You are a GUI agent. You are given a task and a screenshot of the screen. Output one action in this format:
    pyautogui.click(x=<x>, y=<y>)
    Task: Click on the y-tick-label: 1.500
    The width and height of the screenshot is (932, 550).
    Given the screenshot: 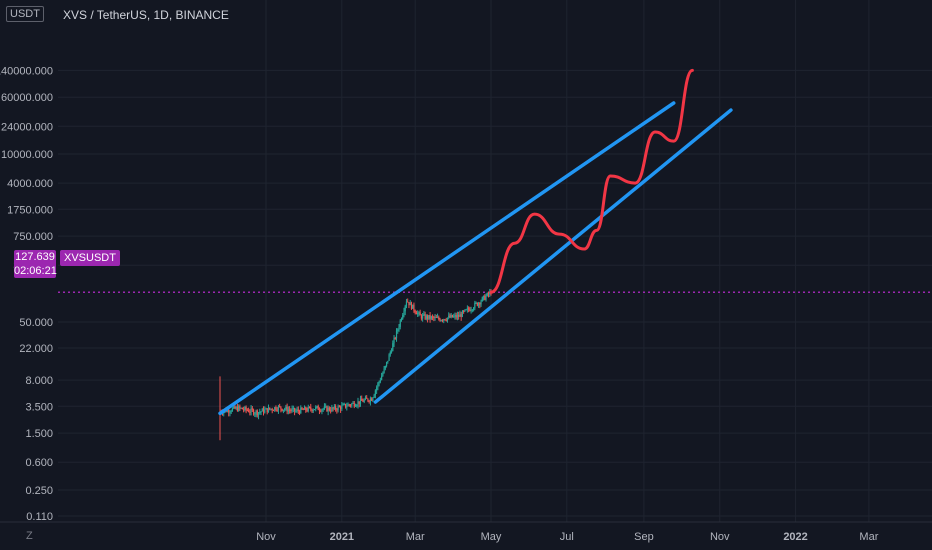 What is the action you would take?
    pyautogui.click(x=39, y=434)
    